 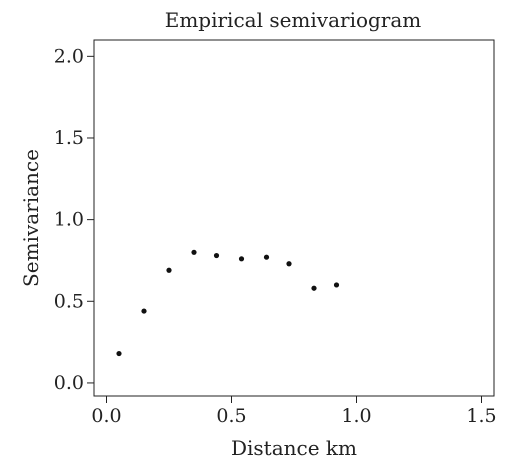 I want to click on x-tick-label: 1.0, so click(x=356, y=416).